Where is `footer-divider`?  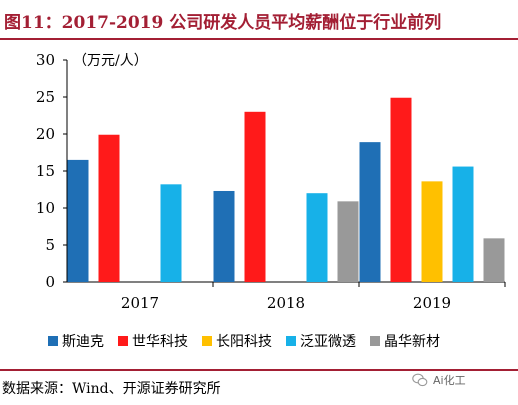 footer-divider is located at coordinates (259, 370).